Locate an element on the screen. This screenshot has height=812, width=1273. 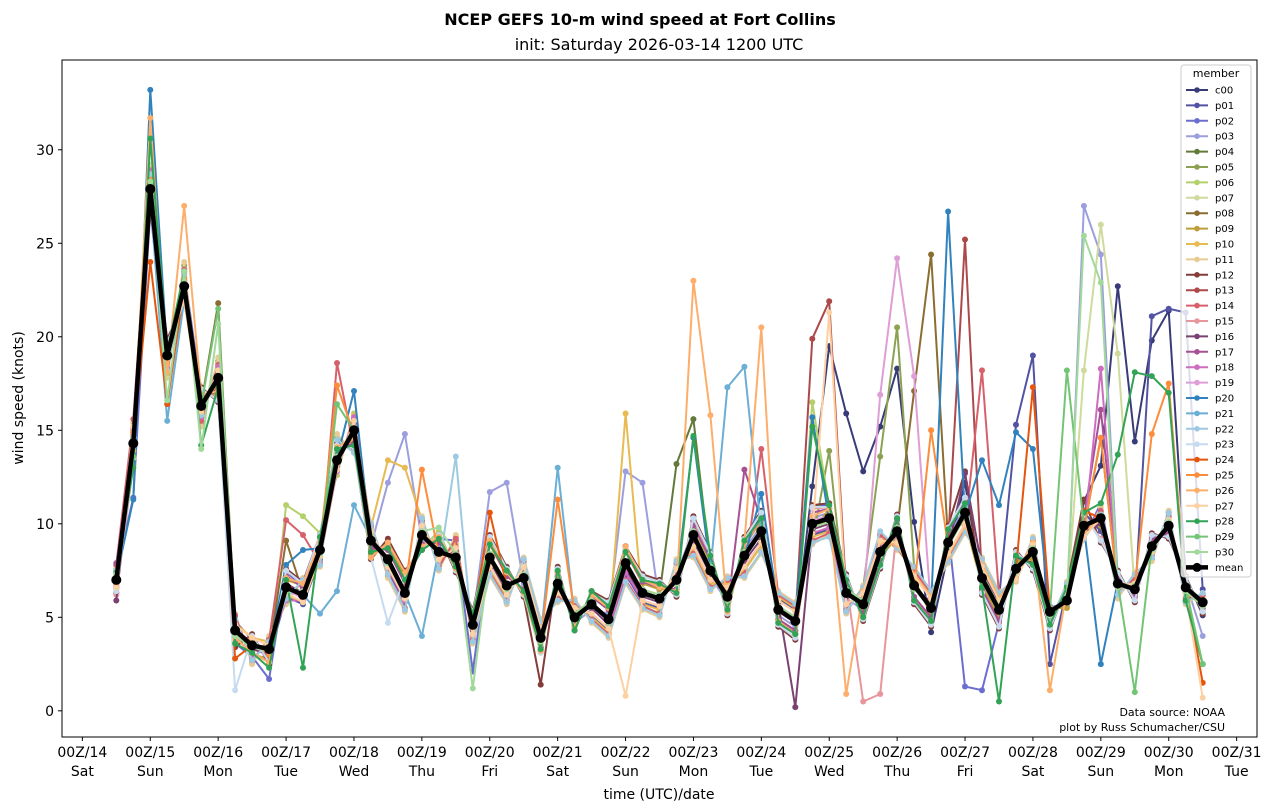
legend-item-p07: p07 is located at coordinates (1210, 198).